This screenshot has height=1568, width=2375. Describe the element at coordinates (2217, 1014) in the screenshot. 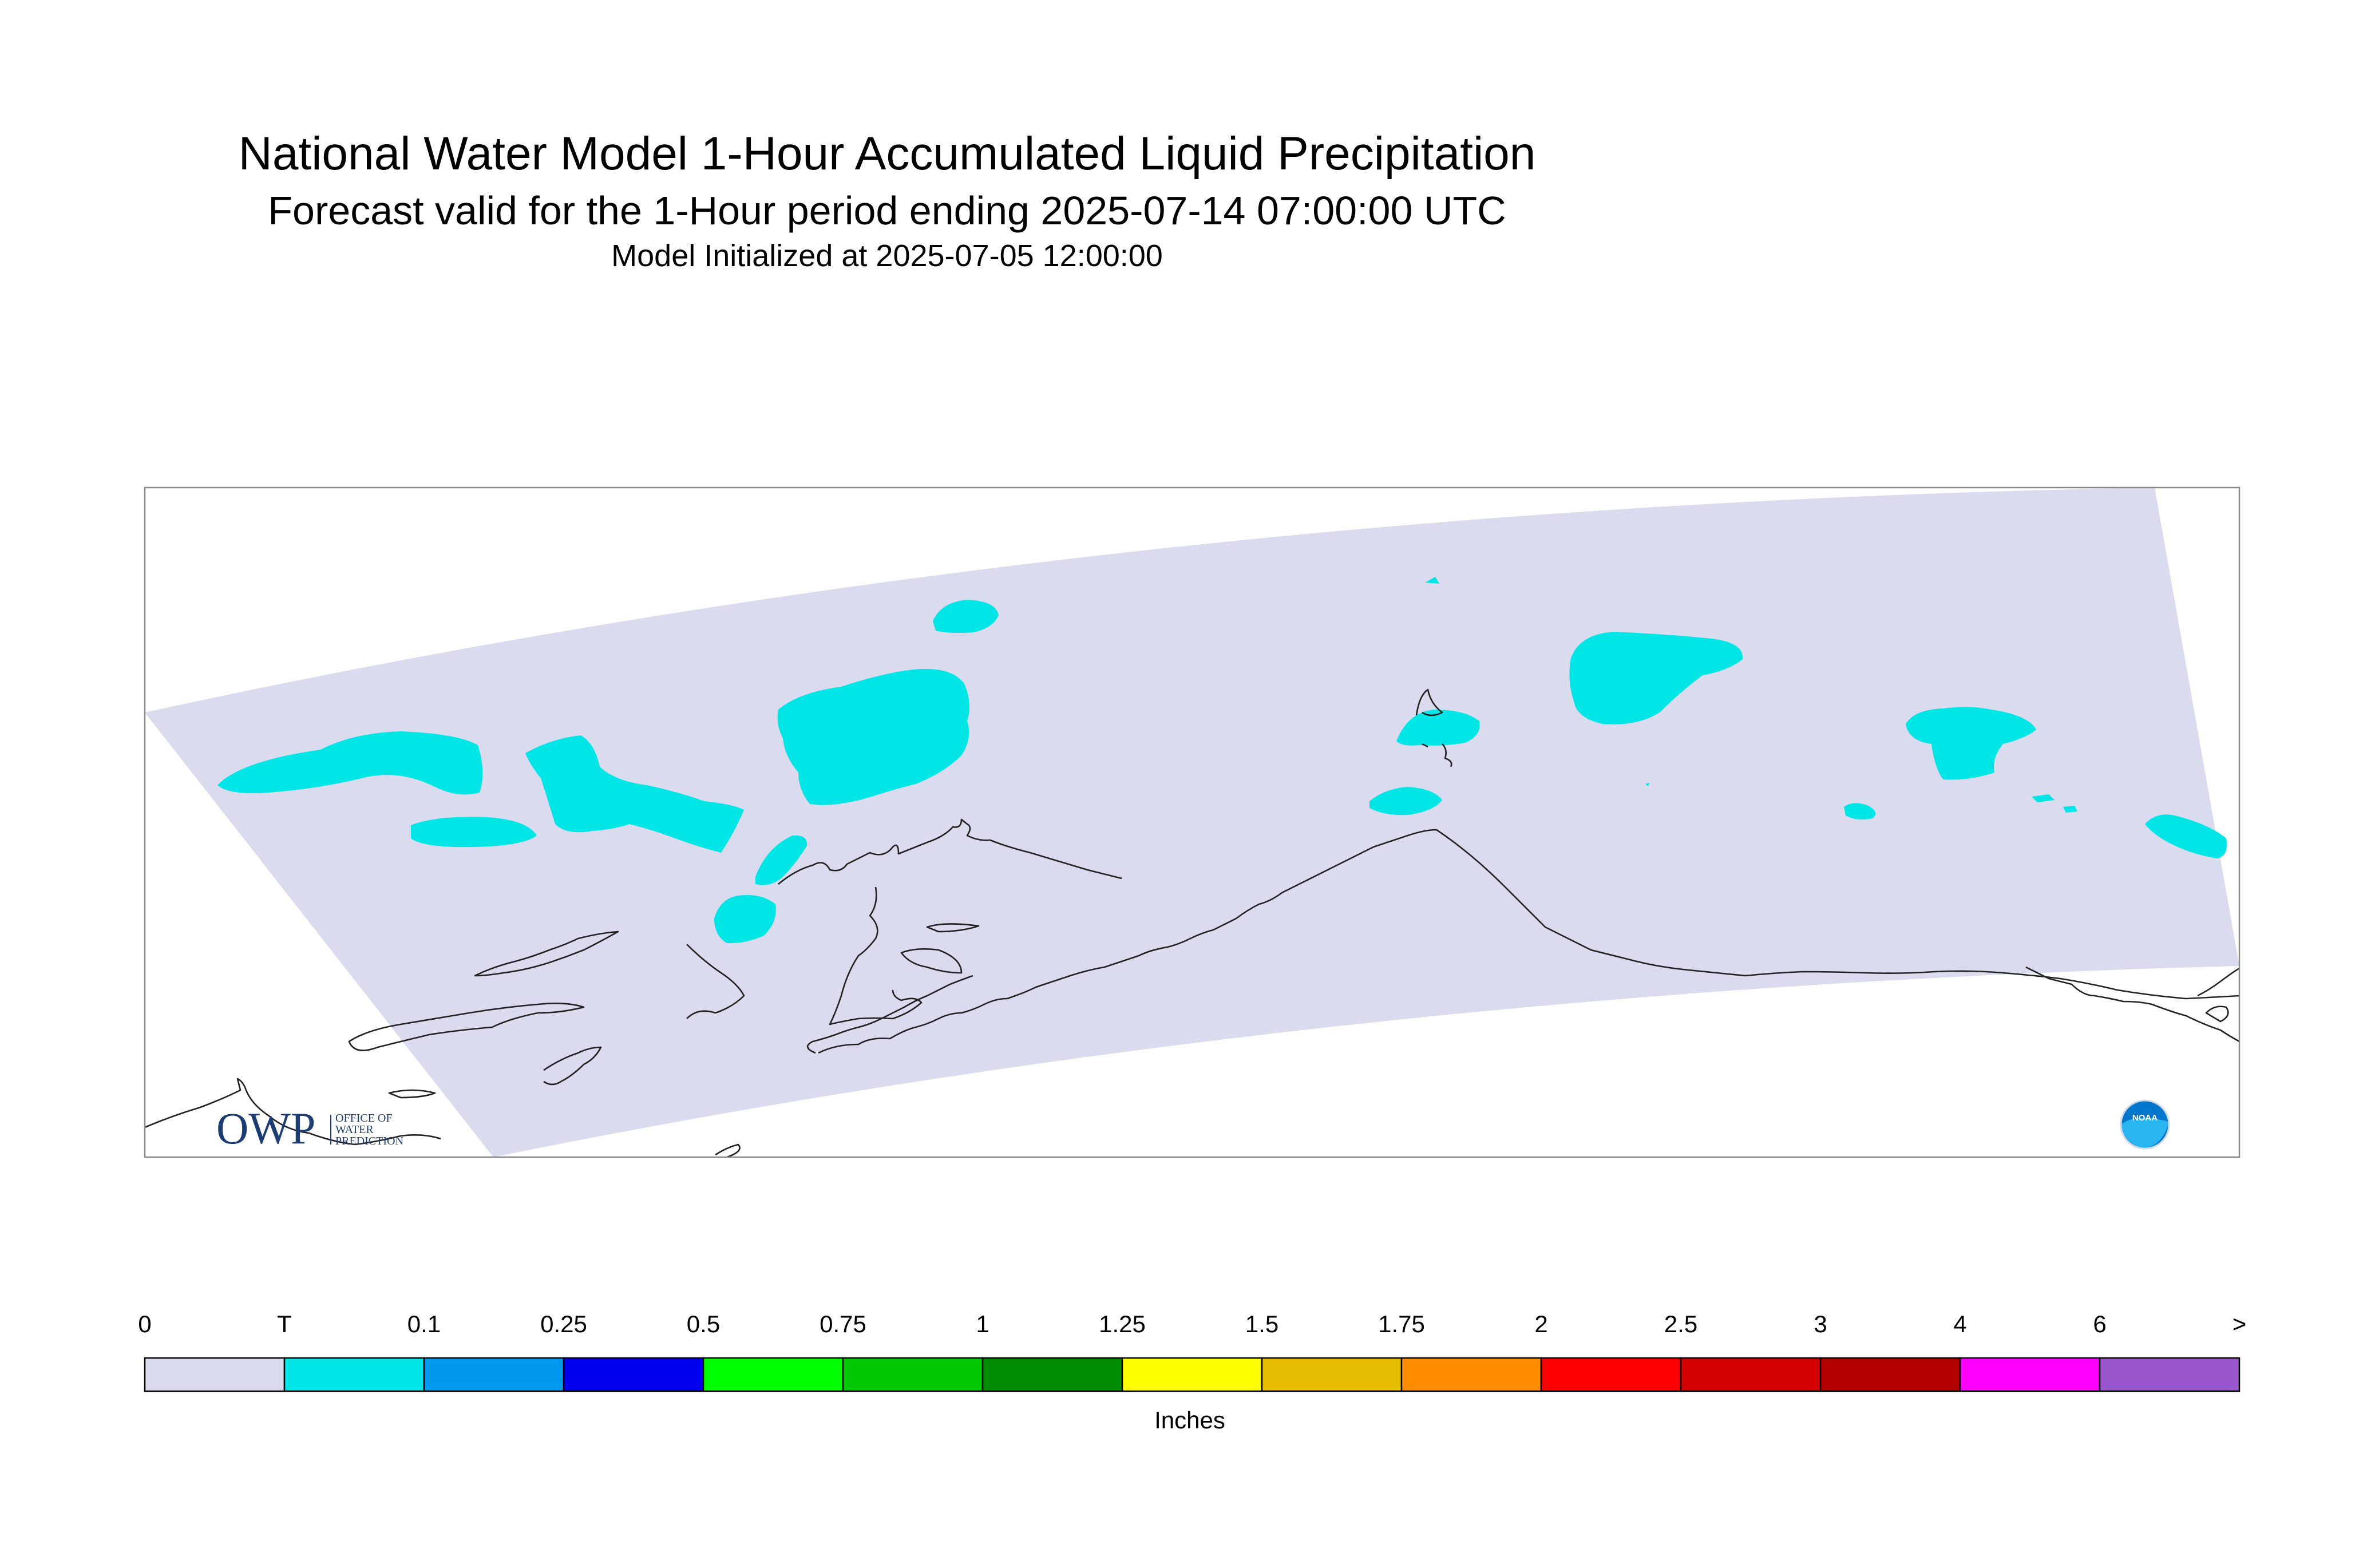

I see `coastline-east-island` at that location.